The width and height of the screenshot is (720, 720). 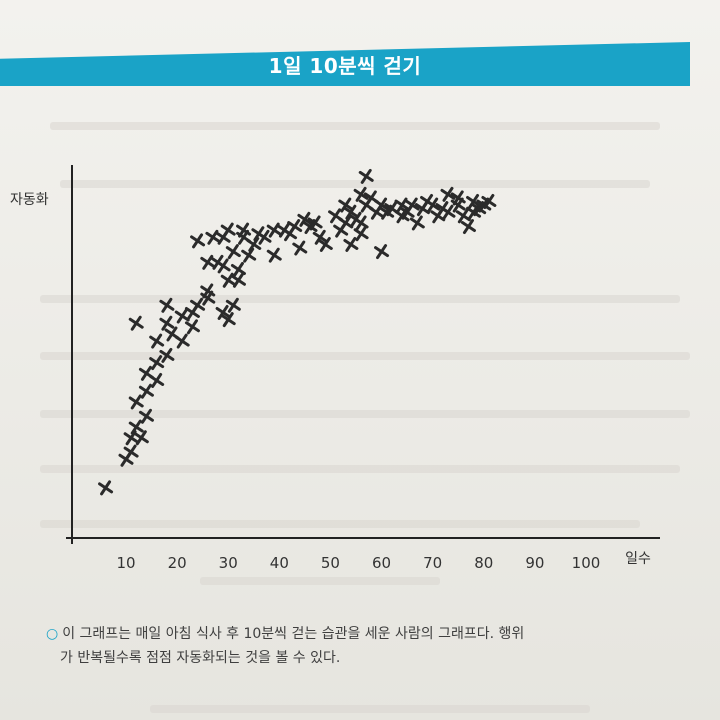 I want to click on x-tick-label: 90, so click(x=534, y=563).